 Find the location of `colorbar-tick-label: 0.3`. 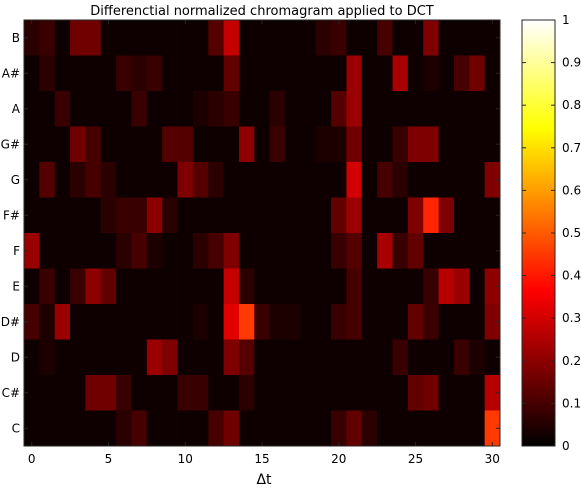

colorbar-tick-label: 0.3 is located at coordinates (571, 318).